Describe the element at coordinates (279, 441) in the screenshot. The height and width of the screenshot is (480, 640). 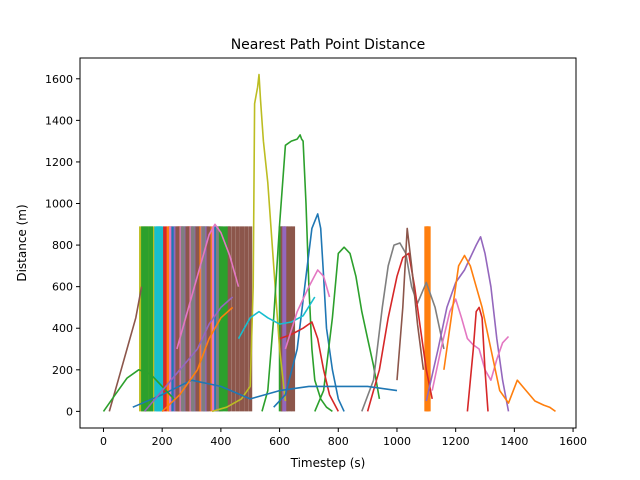
I see `x-tick-label-600: 600` at that location.